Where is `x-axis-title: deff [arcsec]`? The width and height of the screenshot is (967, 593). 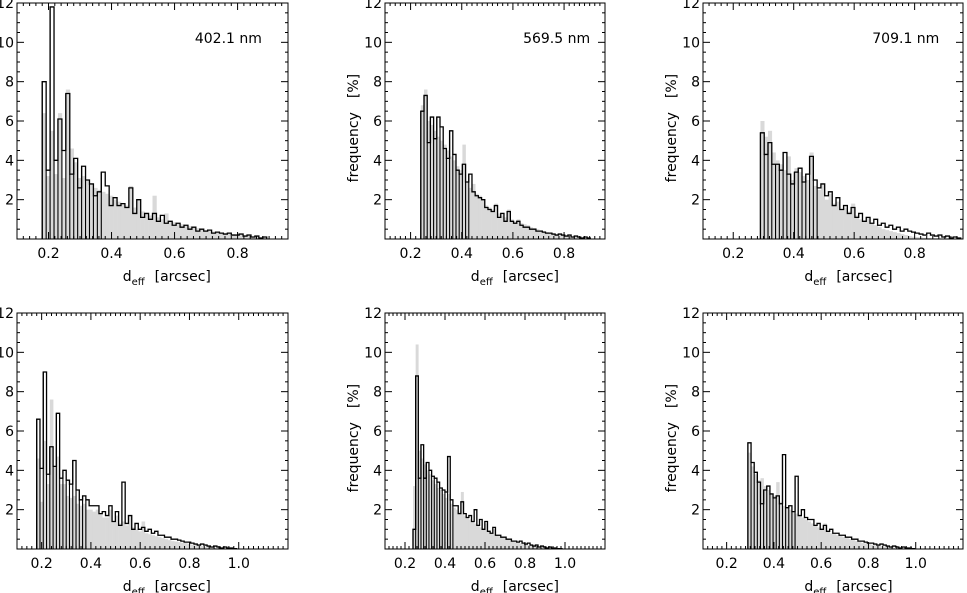
x-axis-title: deff [arcsec] is located at coordinates (167, 586).